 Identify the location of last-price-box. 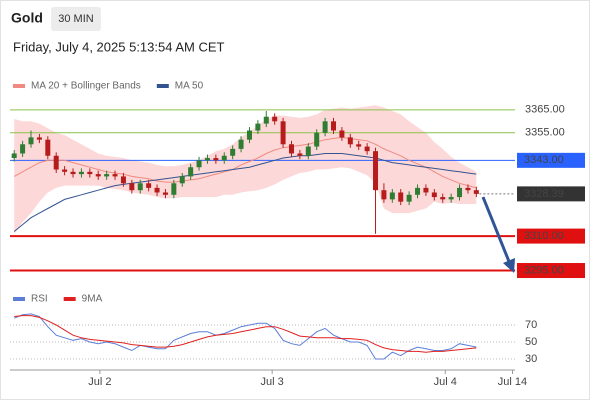
(551, 194).